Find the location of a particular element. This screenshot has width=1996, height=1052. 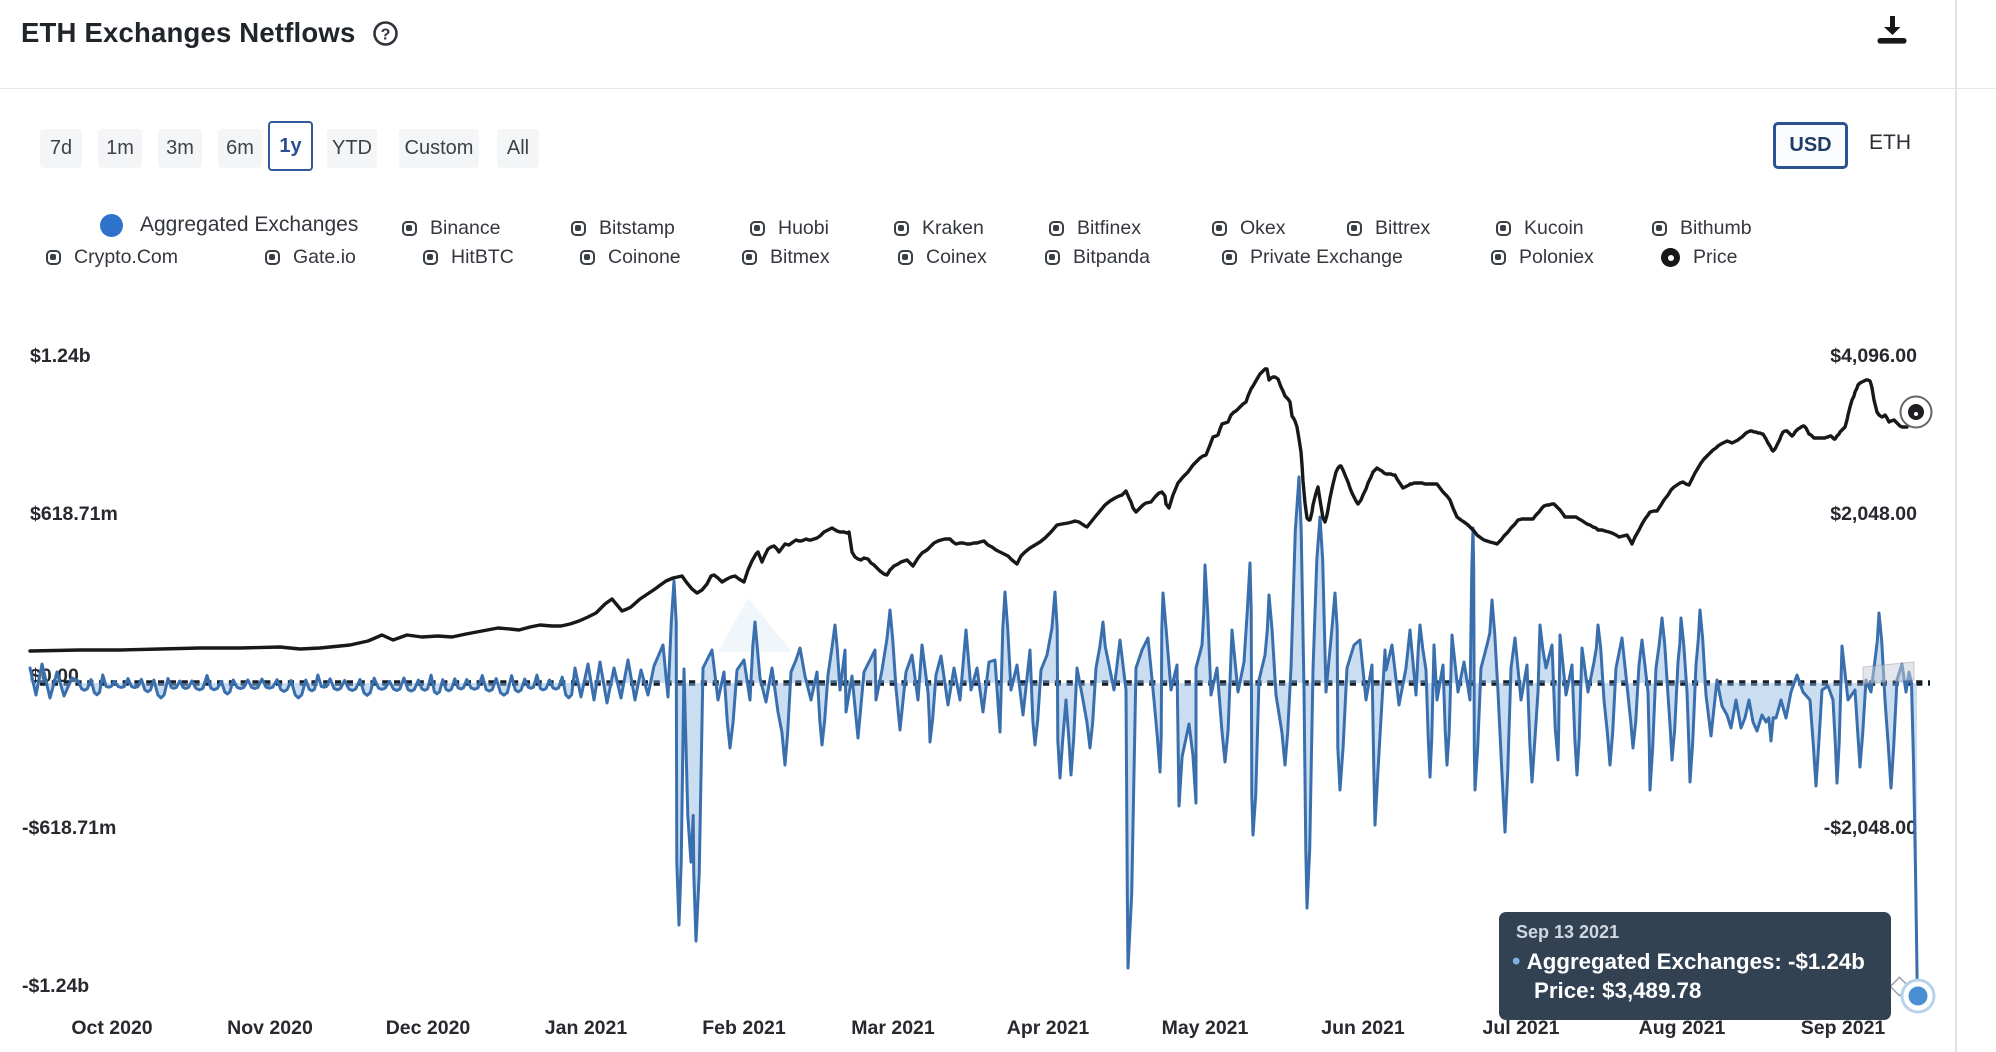

svg-text: Sep 2021 is located at coordinates (1843, 1028).